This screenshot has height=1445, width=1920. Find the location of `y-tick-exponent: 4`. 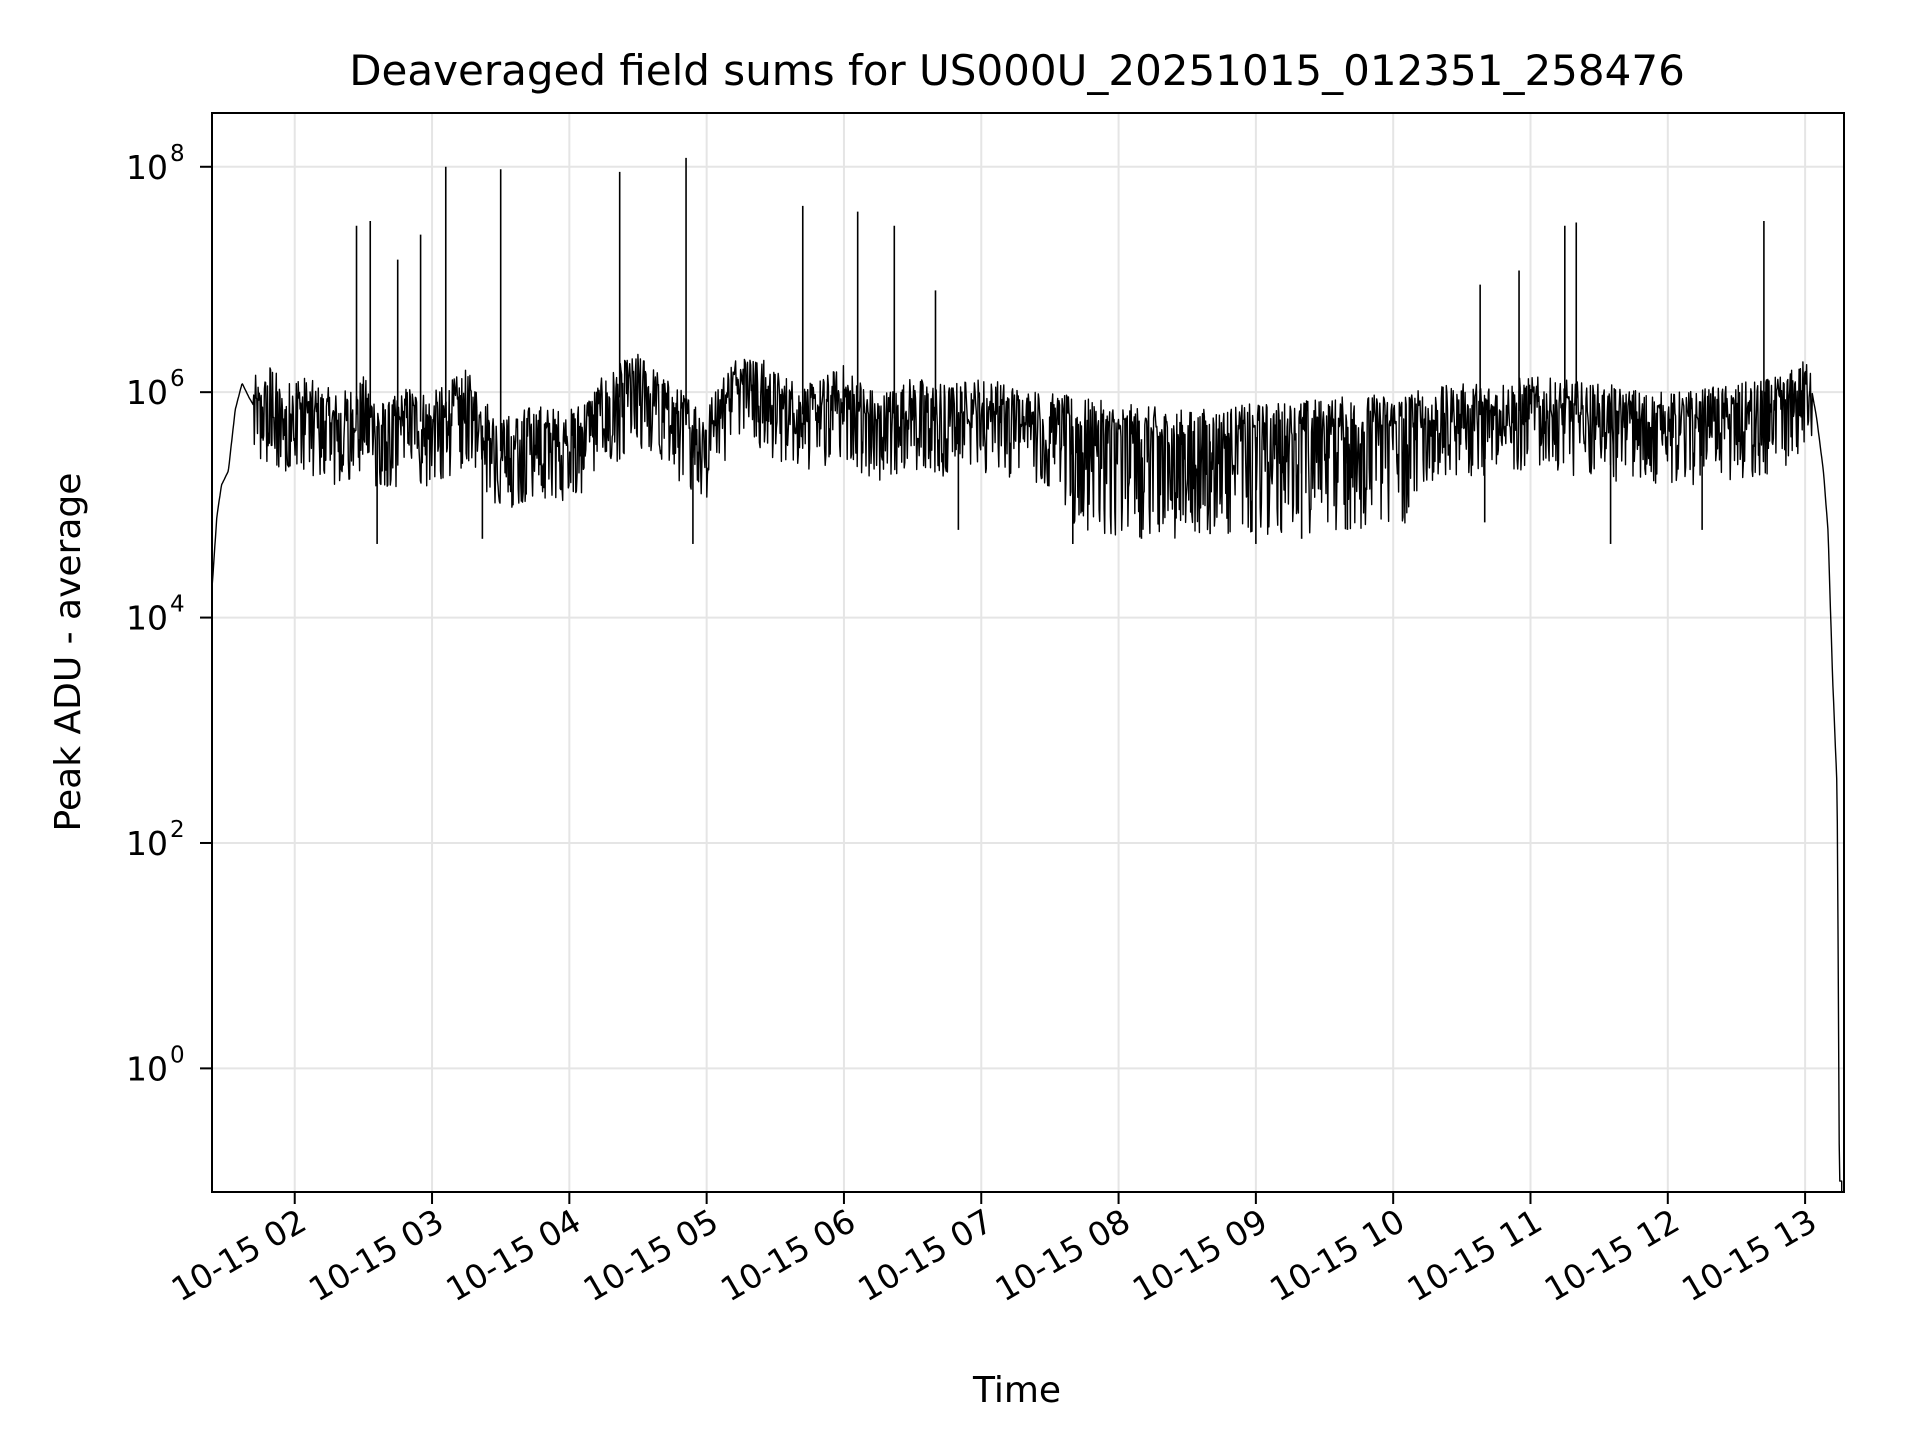

y-tick-exponent: 4 is located at coordinates (177, 605).